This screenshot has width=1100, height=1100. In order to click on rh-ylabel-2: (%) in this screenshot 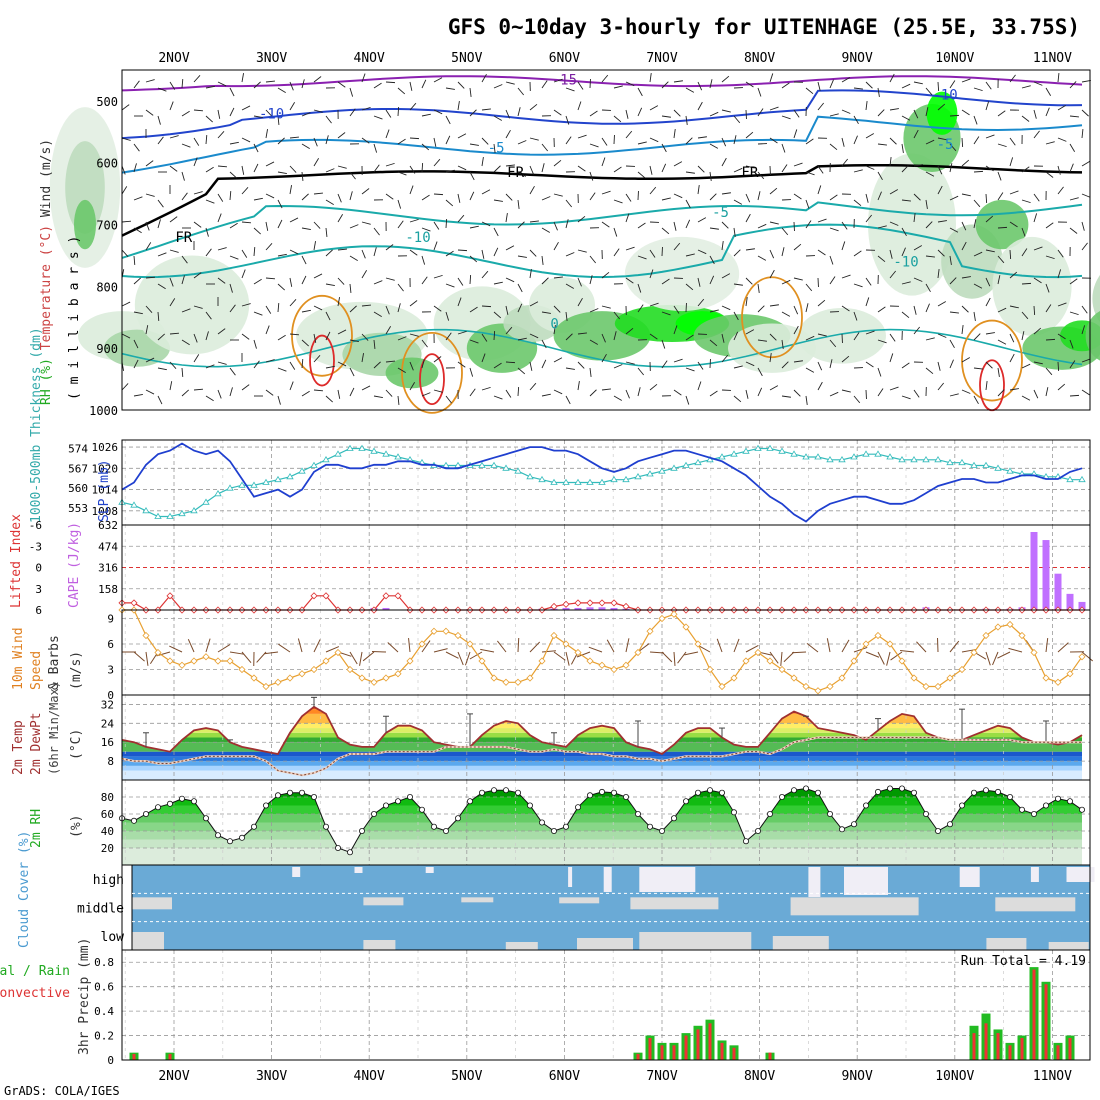, I will do `click(76, 826)`.